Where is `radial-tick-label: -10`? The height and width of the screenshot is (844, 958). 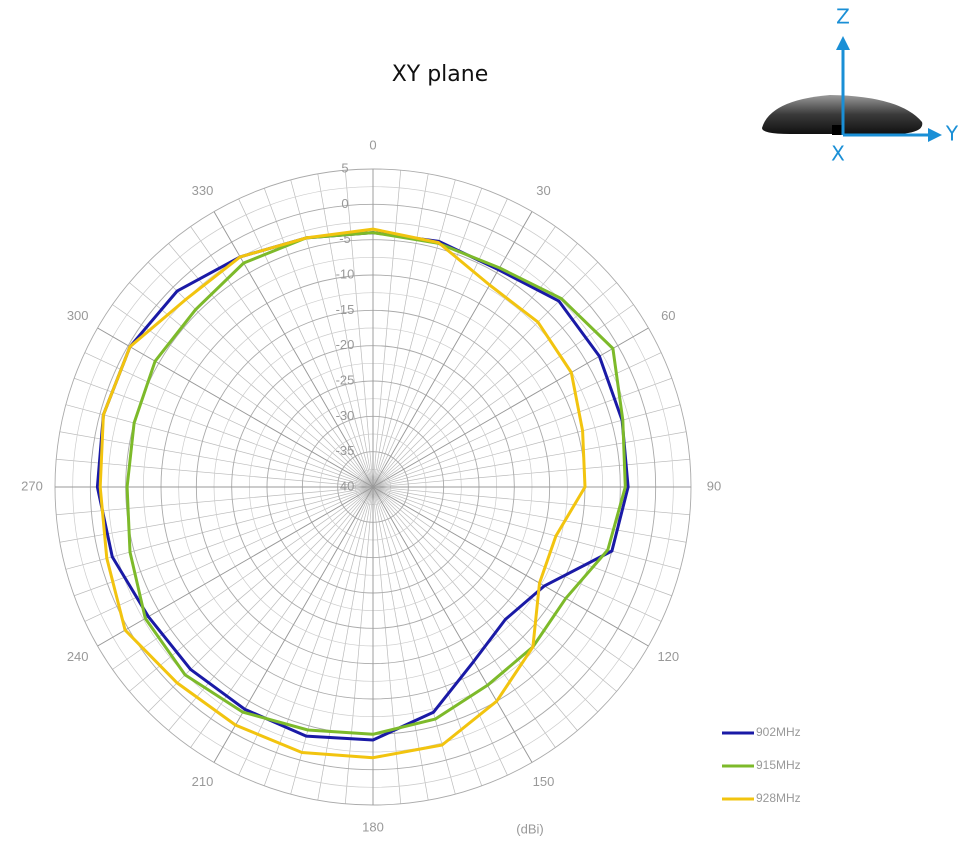 radial-tick-label: -10 is located at coordinates (345, 273).